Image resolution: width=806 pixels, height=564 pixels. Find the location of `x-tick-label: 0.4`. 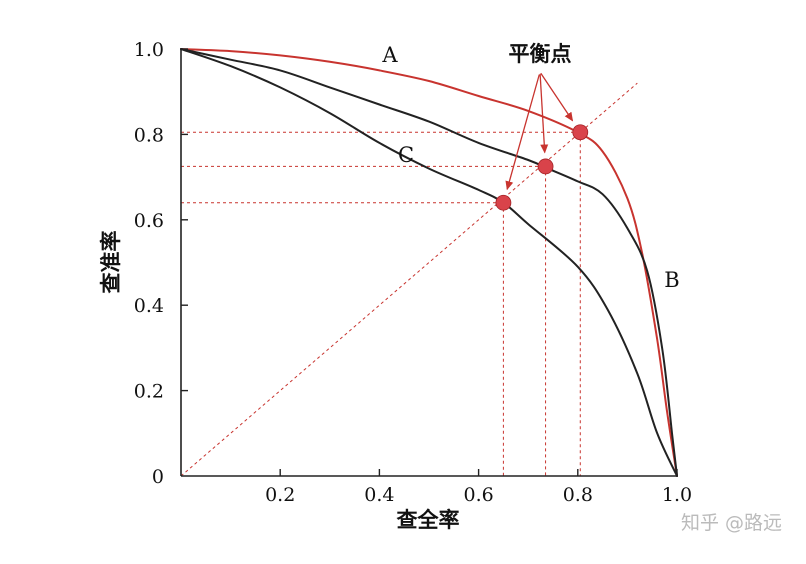

x-tick-label: 0.4 is located at coordinates (379, 495).